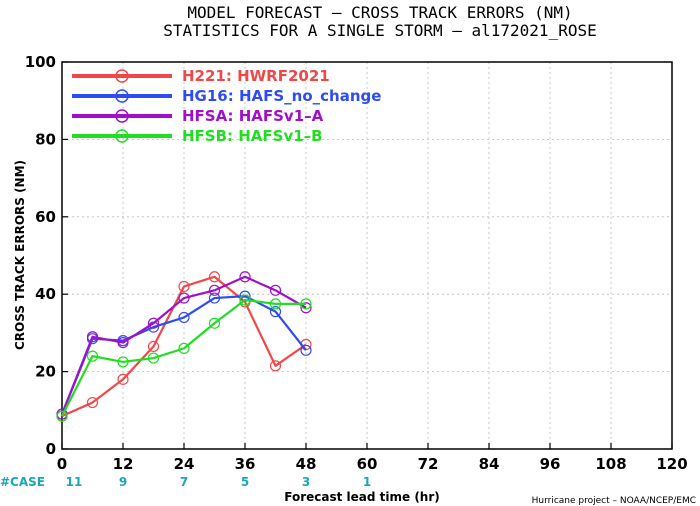  I want to click on case-count: 11, so click(74, 482).